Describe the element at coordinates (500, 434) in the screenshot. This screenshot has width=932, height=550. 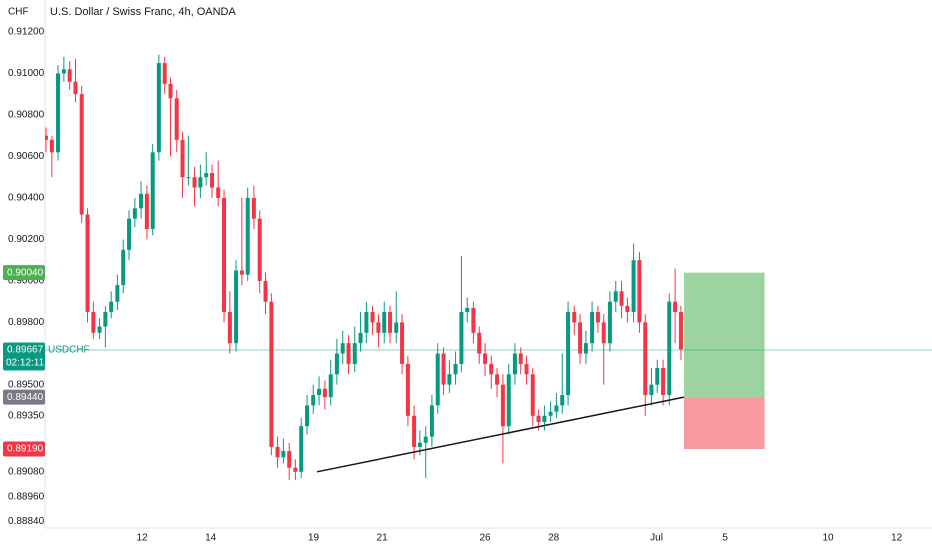
I see `trend-line` at that location.